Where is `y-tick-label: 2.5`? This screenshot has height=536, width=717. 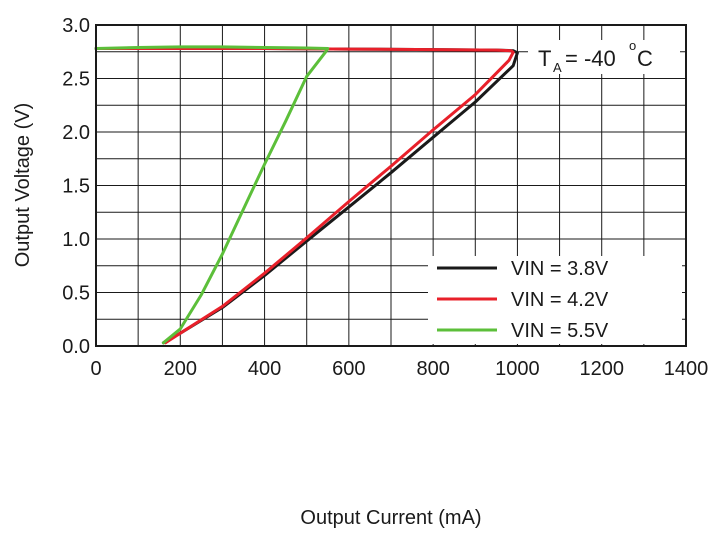 y-tick-label: 2.5 is located at coordinates (76, 80).